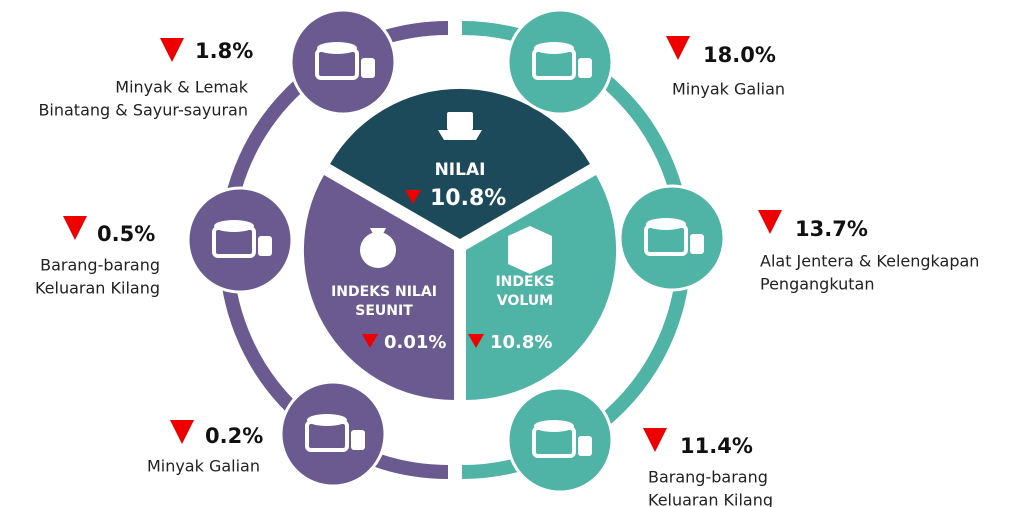  What do you see at coordinates (224, 51) in the screenshot?
I see `item-value: 1.8%` at bounding box center [224, 51].